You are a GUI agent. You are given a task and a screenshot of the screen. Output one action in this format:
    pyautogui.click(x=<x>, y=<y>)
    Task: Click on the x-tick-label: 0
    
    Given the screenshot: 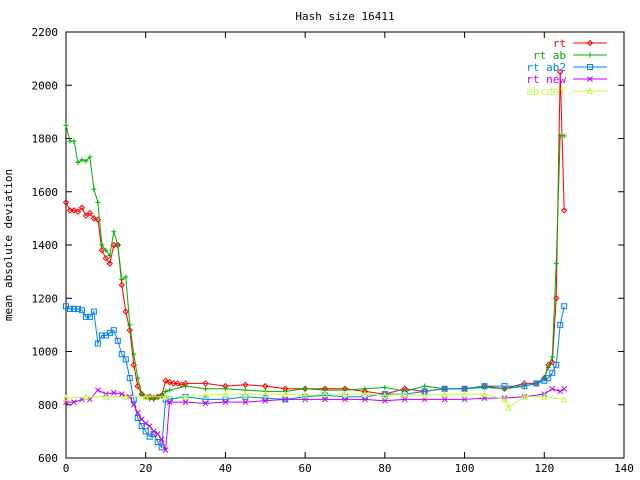 What is the action you would take?
    pyautogui.click(x=66, y=468)
    